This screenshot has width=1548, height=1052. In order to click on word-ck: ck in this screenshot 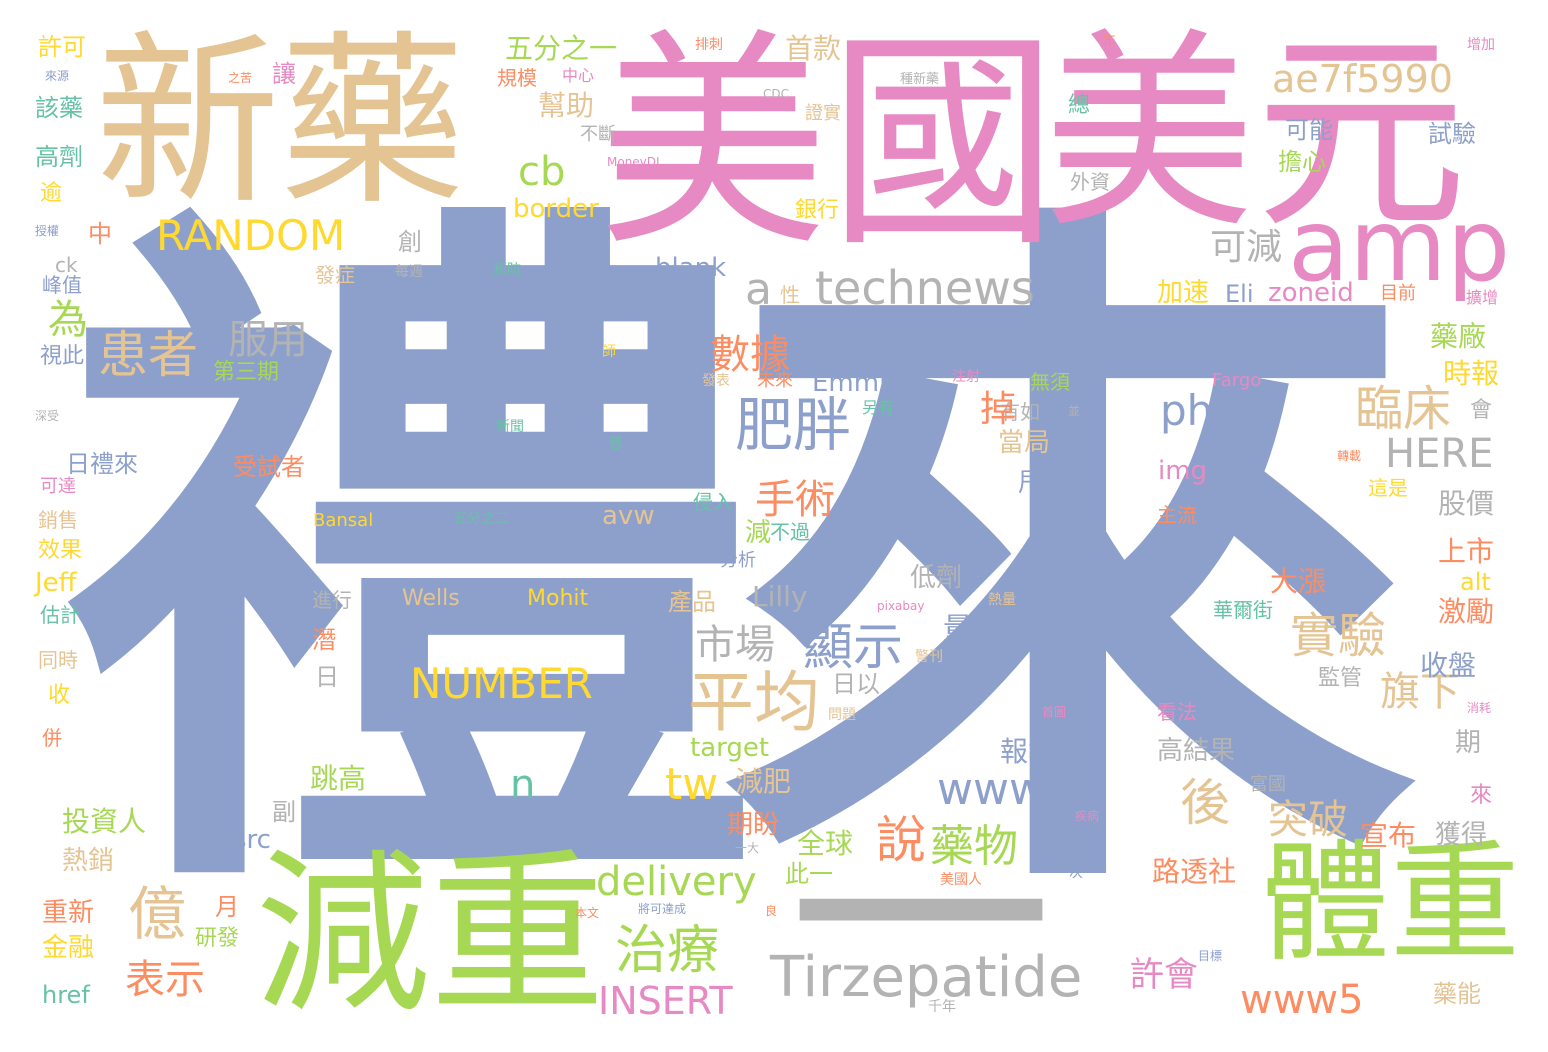, I will do `click(66, 265)`.